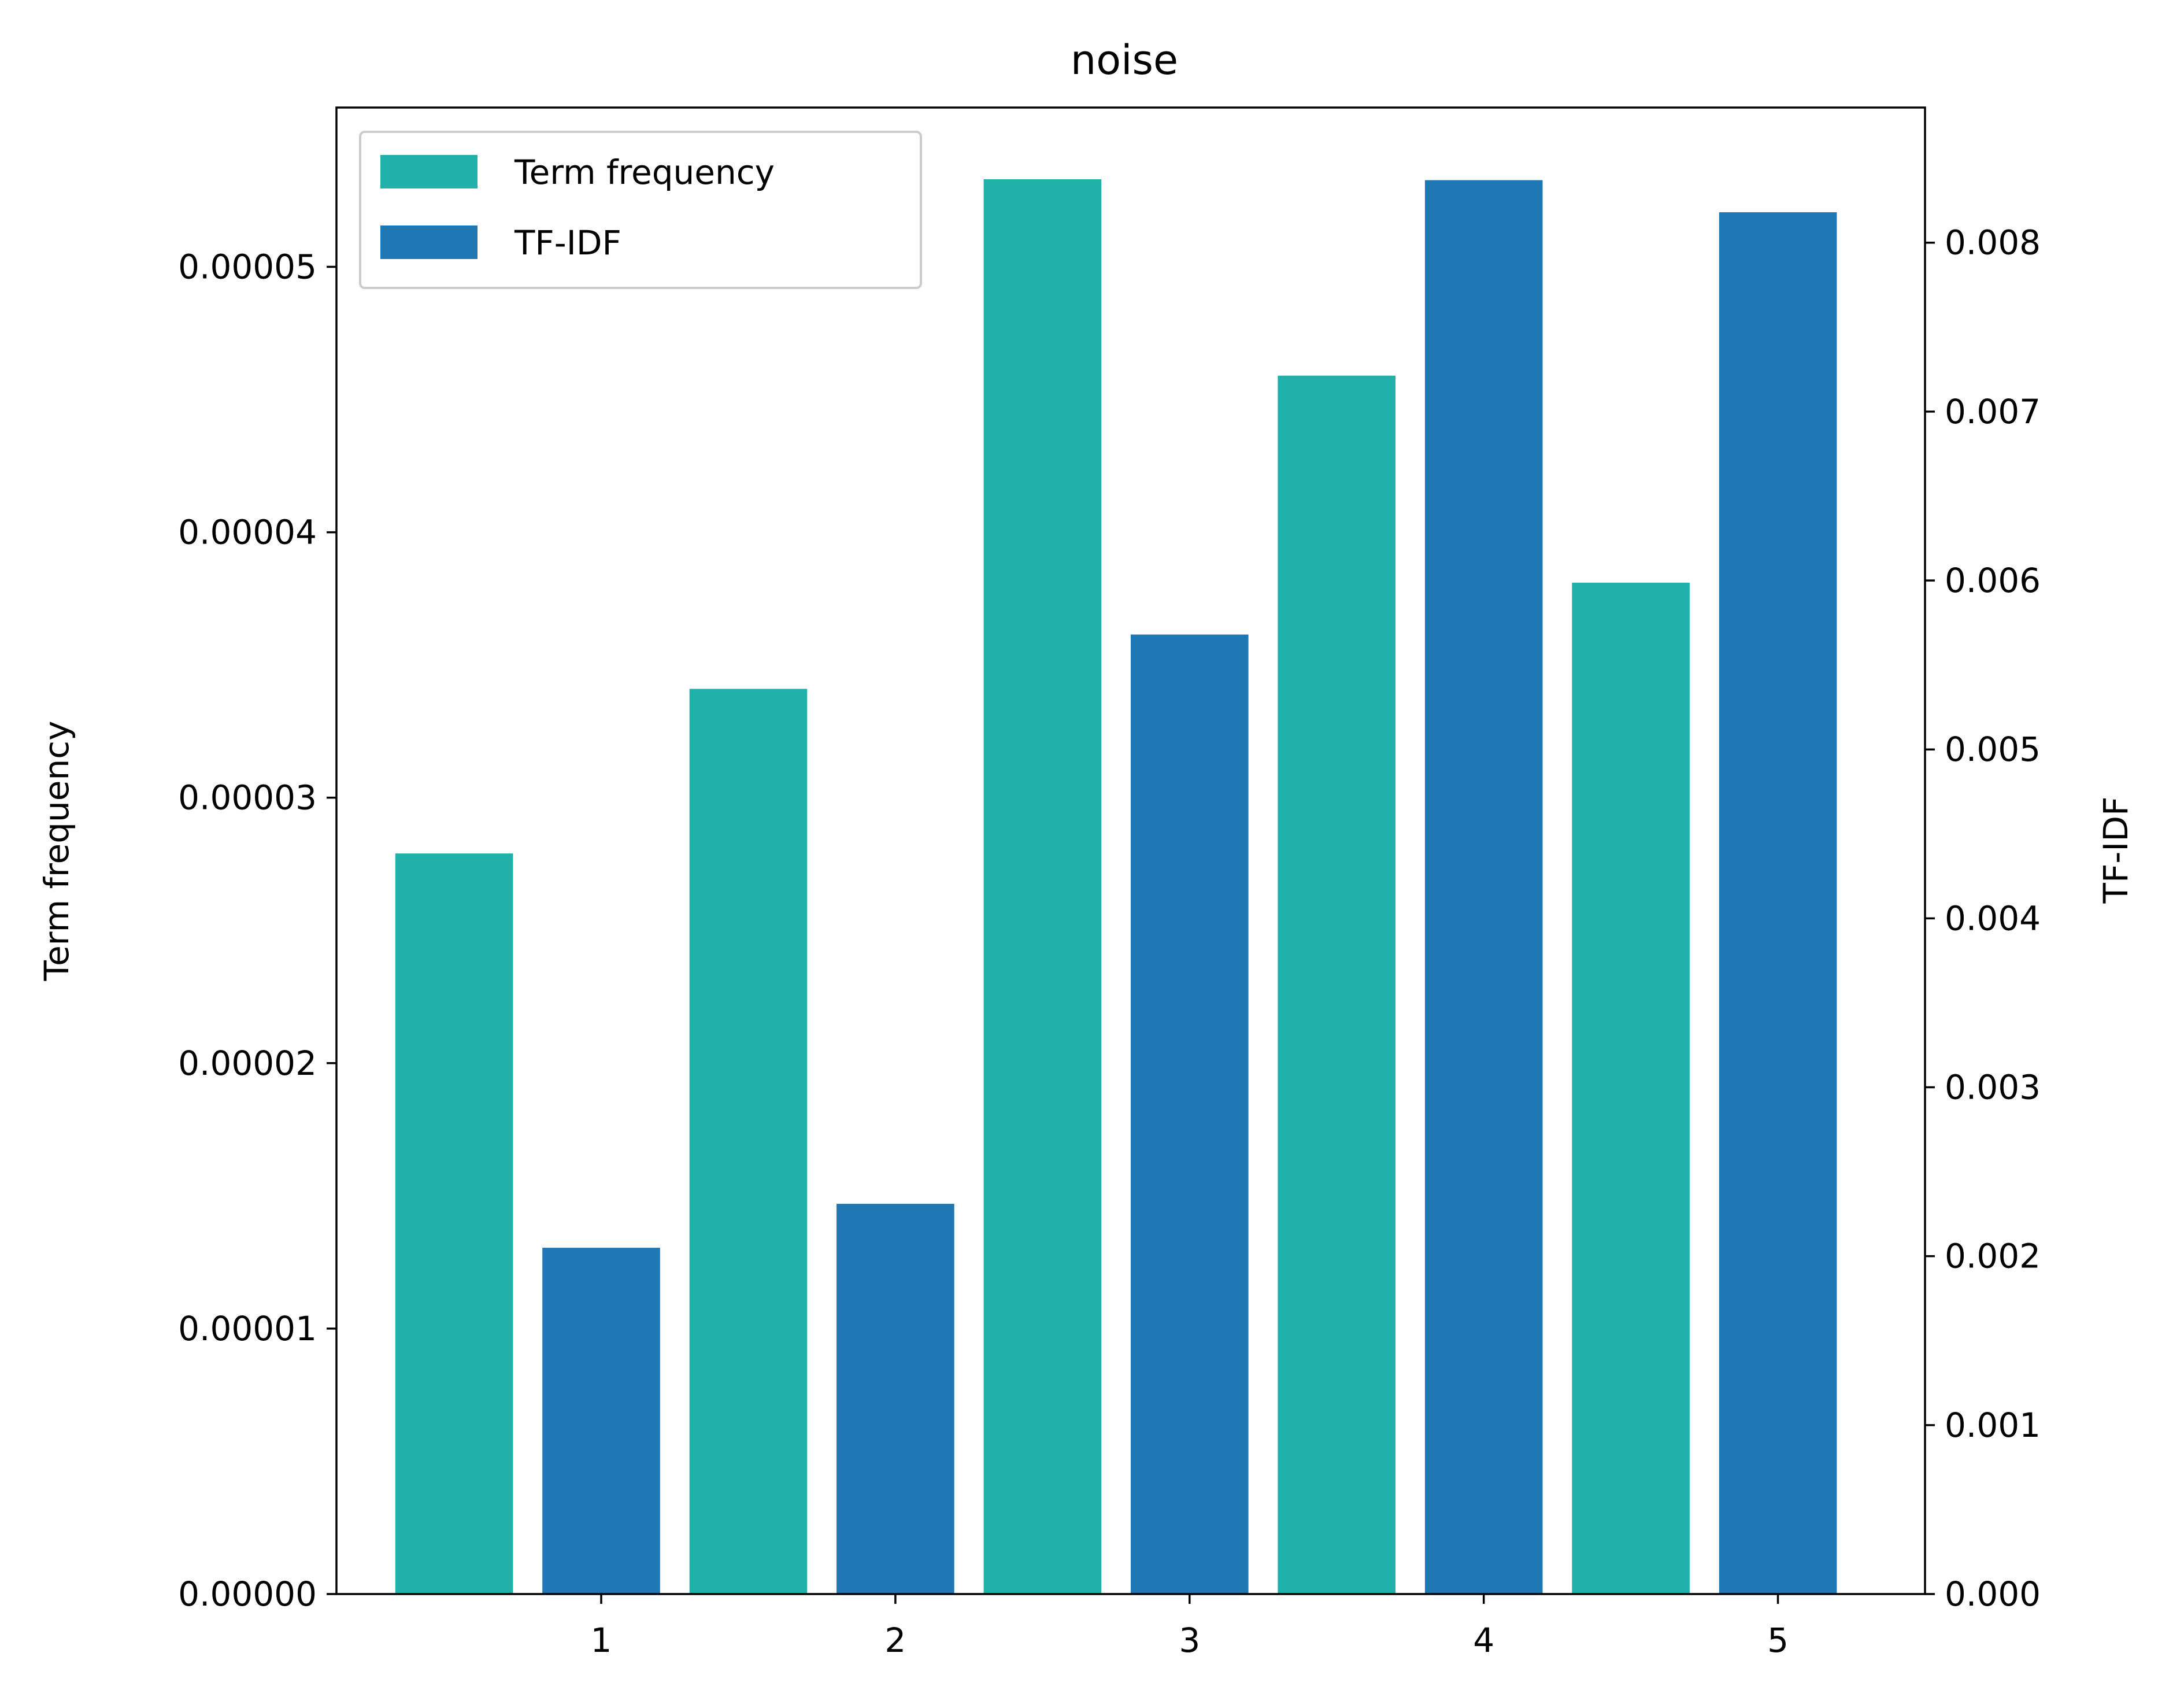 The height and width of the screenshot is (1701, 2184). What do you see at coordinates (1993, 1257) in the screenshot?
I see `right-tick-label: 0.002` at bounding box center [1993, 1257].